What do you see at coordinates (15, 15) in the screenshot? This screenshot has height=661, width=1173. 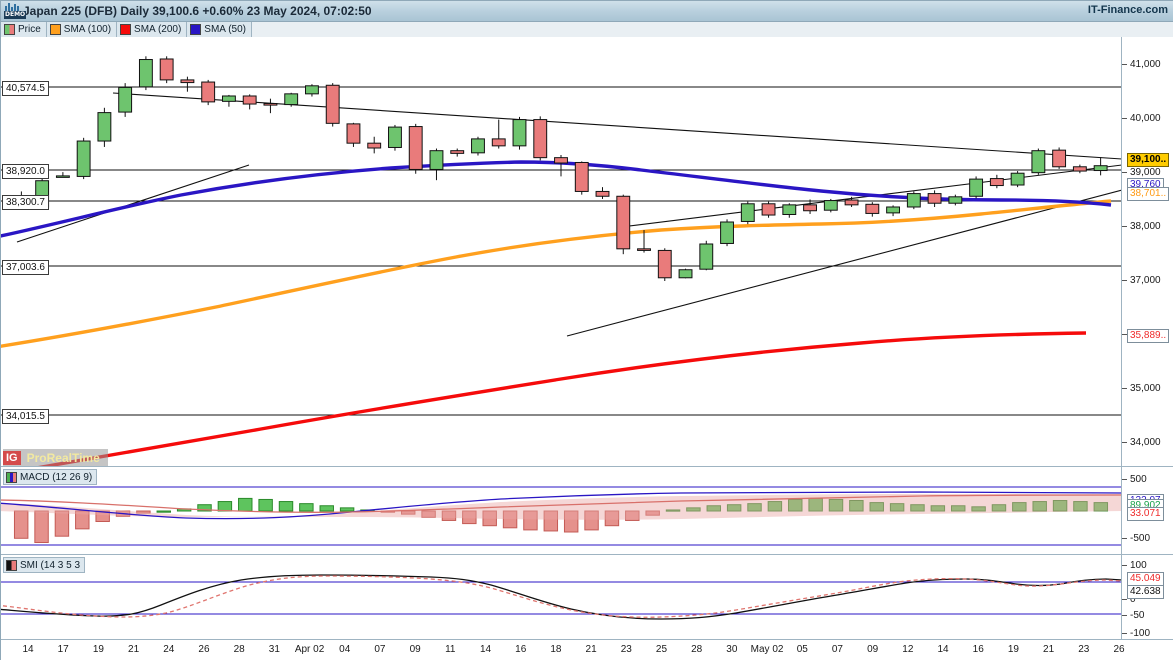 I see `demo-badge-label: DEMO` at bounding box center [15, 15].